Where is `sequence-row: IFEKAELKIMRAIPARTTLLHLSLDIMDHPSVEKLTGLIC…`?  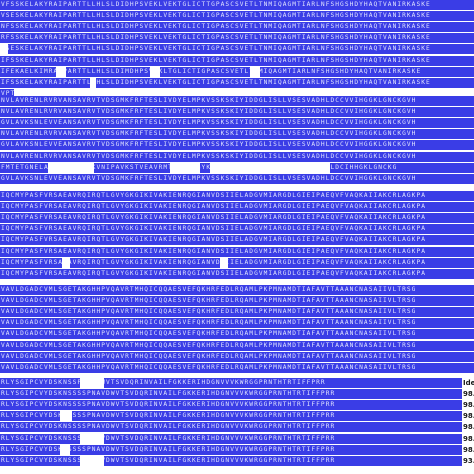
sequence-row: IFEKAELKIMRAIPARTTLLHLSLDIMDHPSVEKLTGLIC… is located at coordinates (237, 71).